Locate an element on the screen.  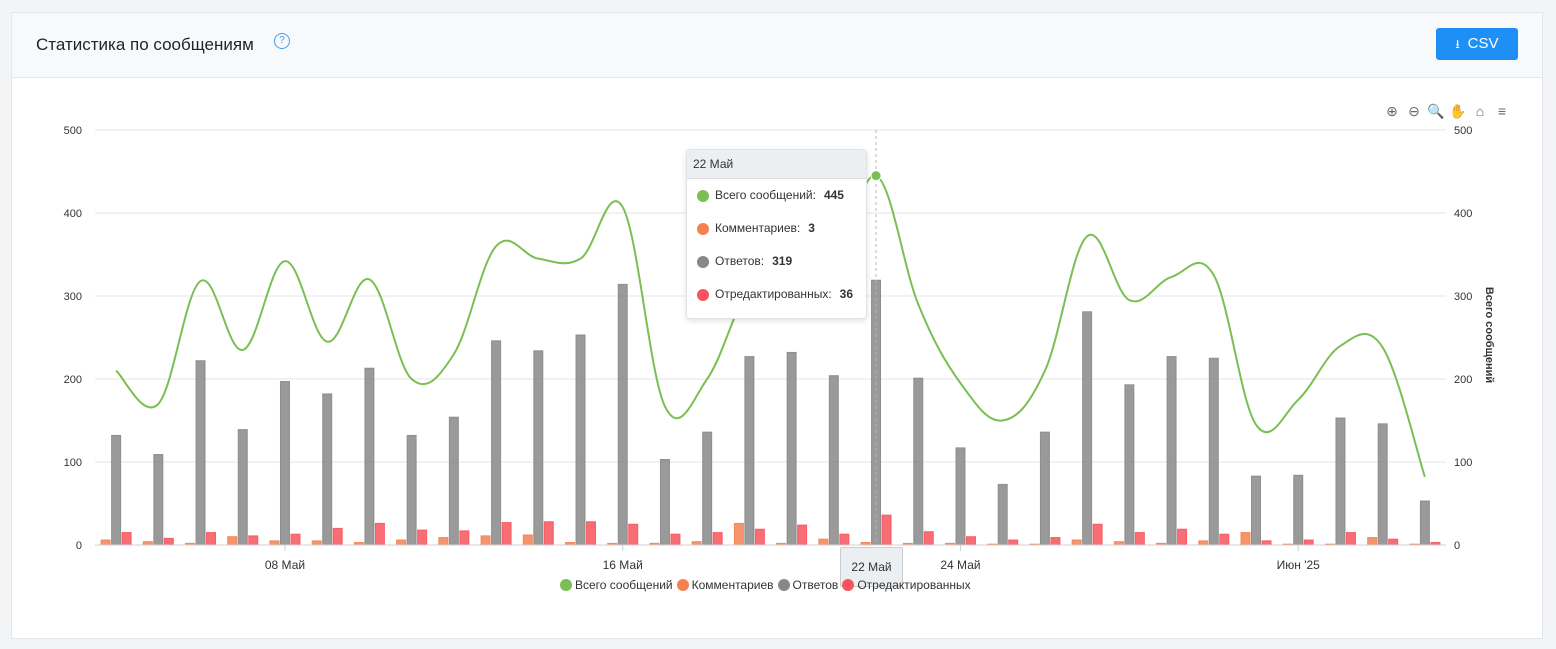
help-icon: ? is located at coordinates (282, 41).